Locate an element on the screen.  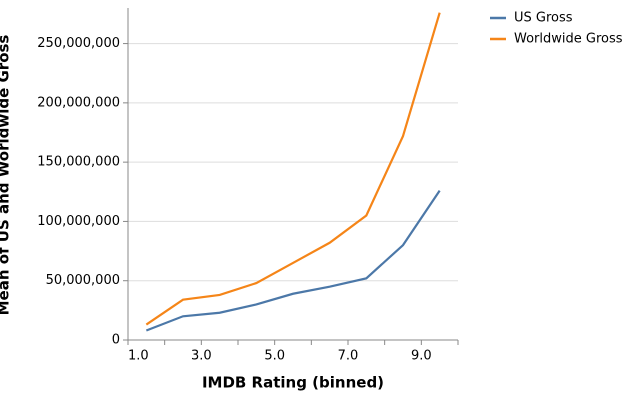
x-tick-label: 9.0 is located at coordinates (421, 356).